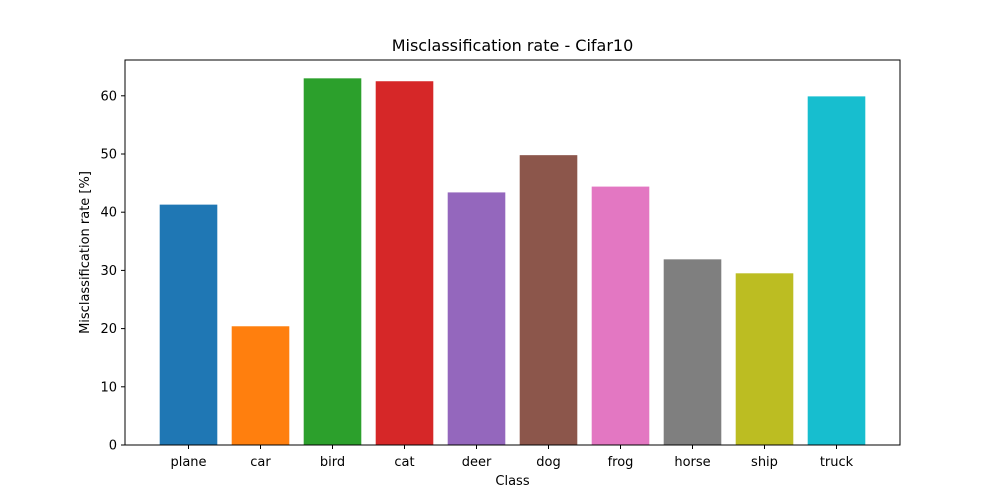 The image size is (1000, 500). What do you see at coordinates (108, 96) in the screenshot?
I see `y-tick-label: 60` at bounding box center [108, 96].